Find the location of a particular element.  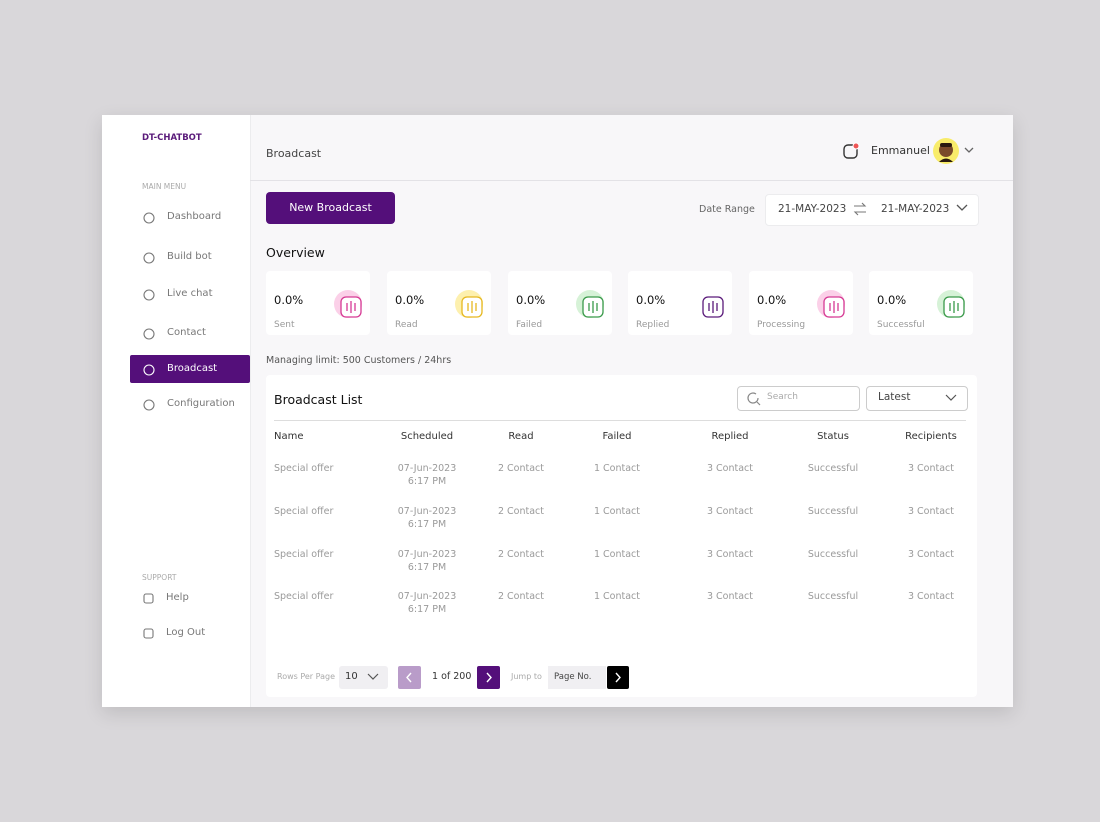

date-range-label: Date Range is located at coordinates (727, 209).